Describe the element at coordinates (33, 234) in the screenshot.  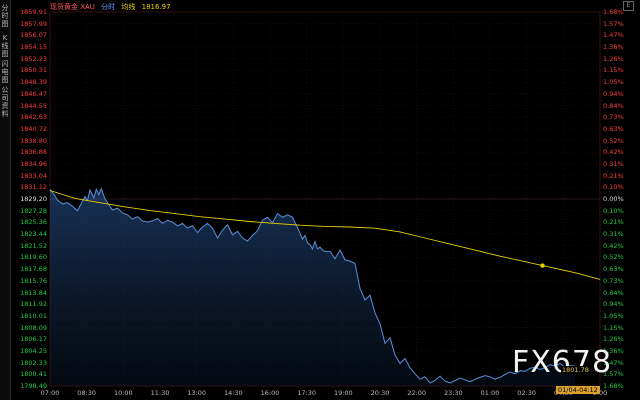
I see `y-tick-label-left: 1823.44` at that location.